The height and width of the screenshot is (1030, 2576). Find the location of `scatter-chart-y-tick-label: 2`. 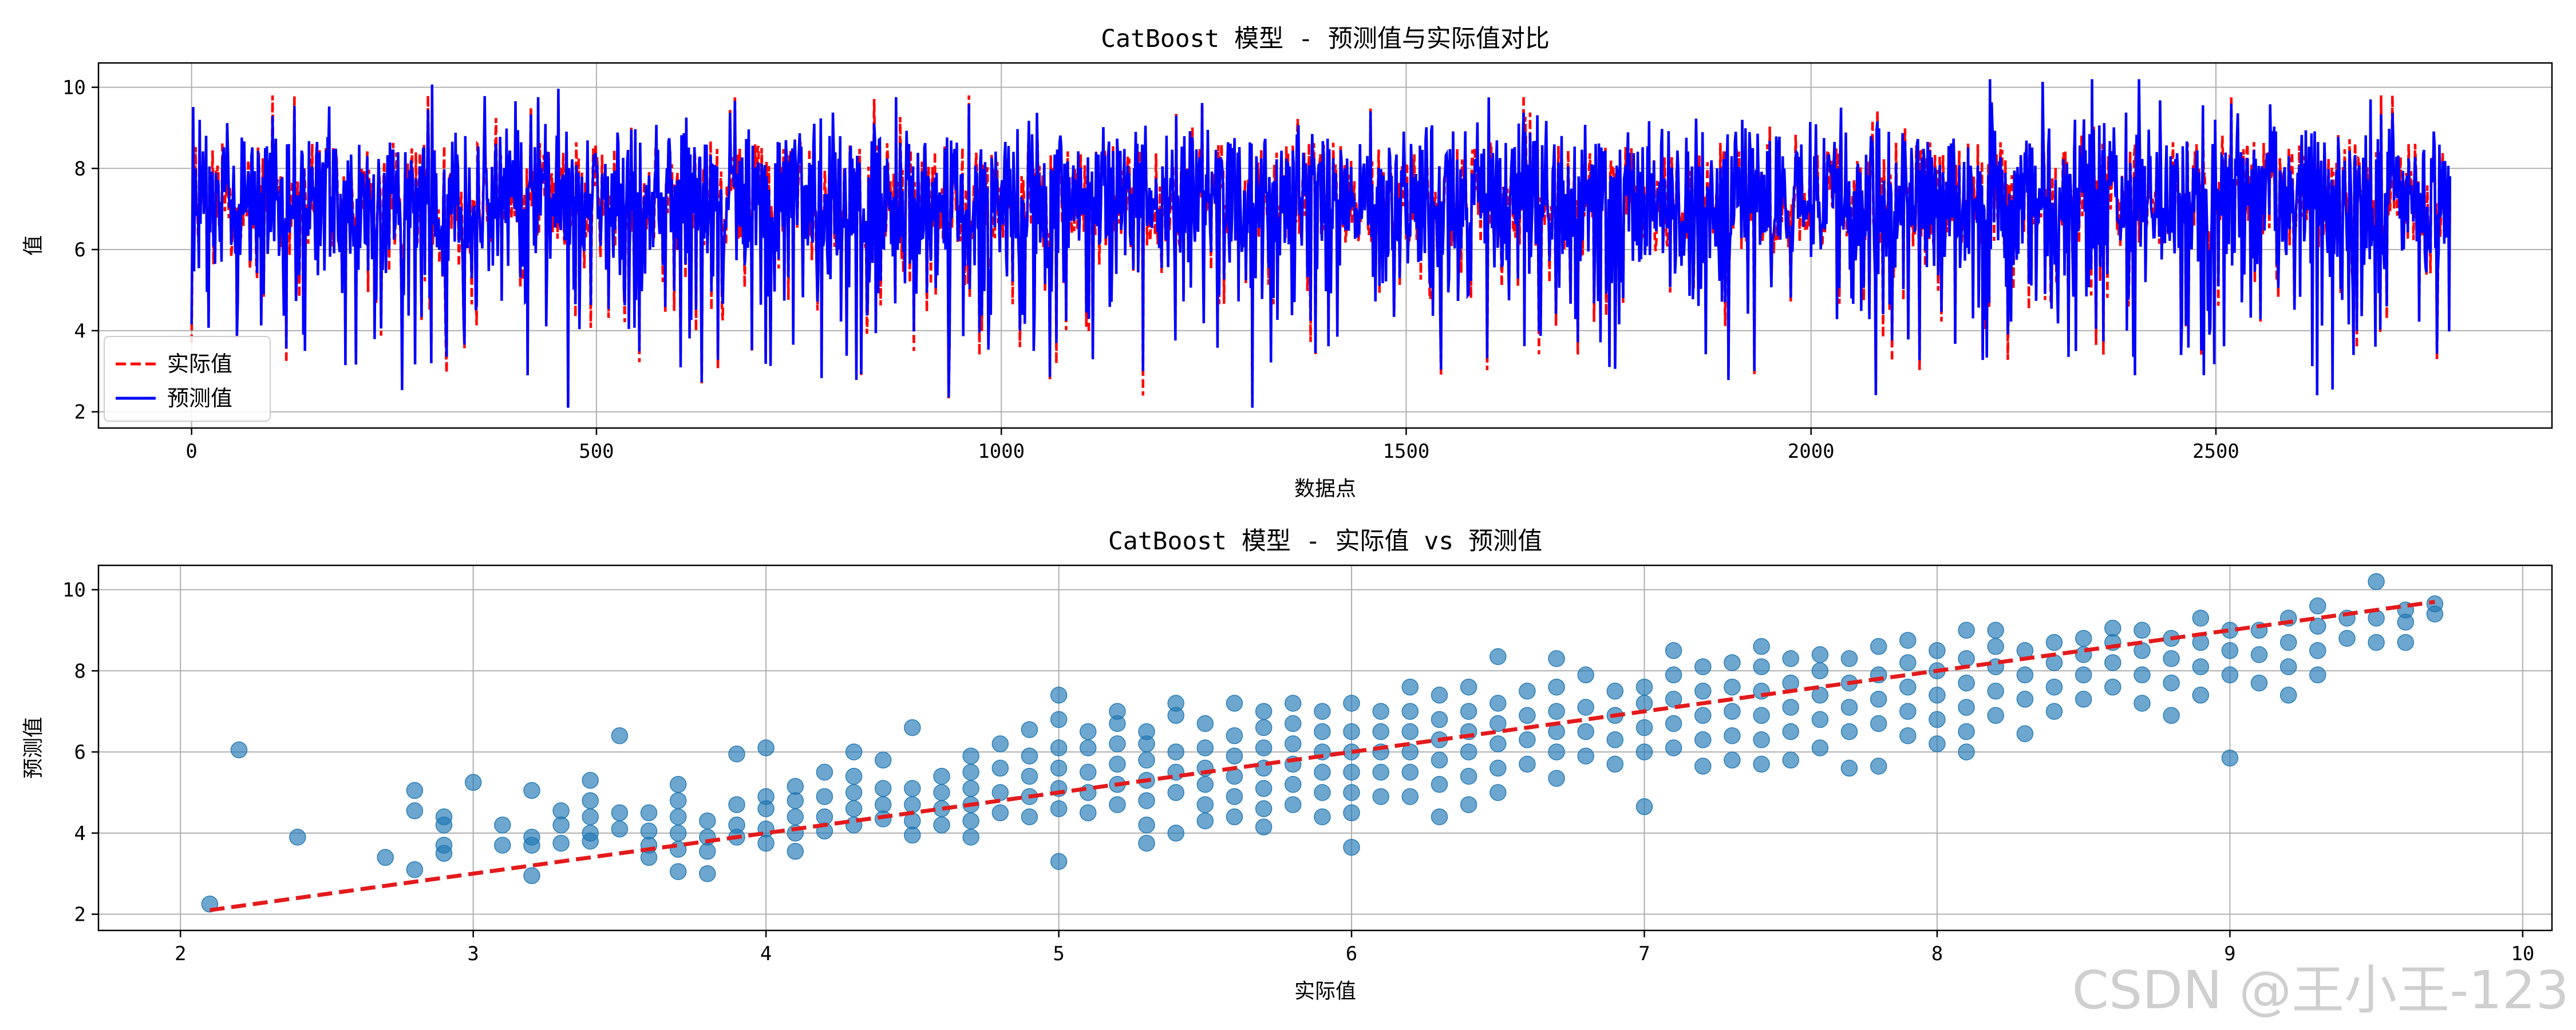

scatter-chart-y-tick-label: 2 is located at coordinates (80, 915).